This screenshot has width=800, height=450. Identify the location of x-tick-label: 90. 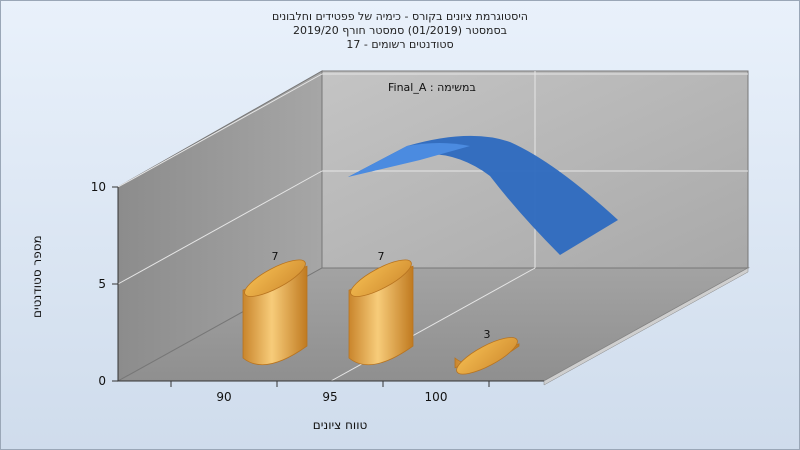
(223, 397).